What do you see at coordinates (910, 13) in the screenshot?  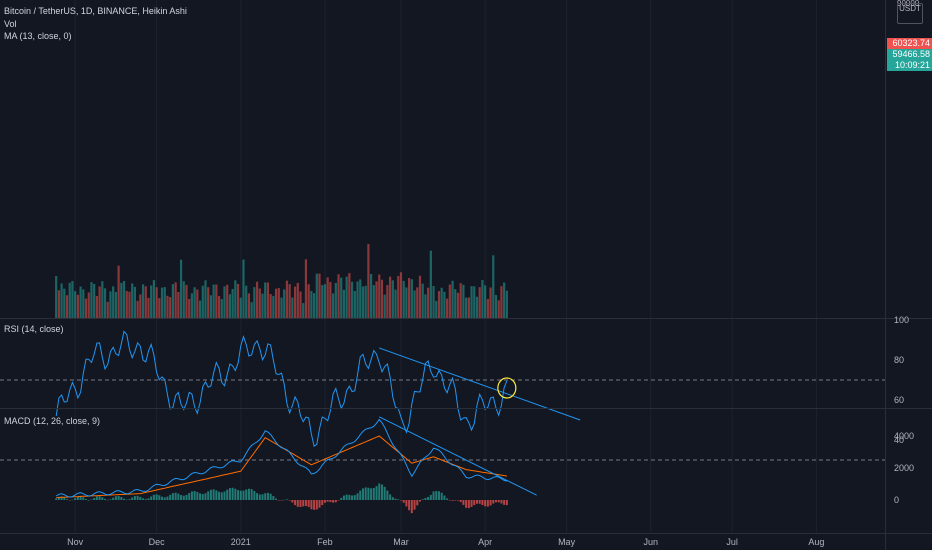 I see `currency-button: USDT` at bounding box center [910, 13].